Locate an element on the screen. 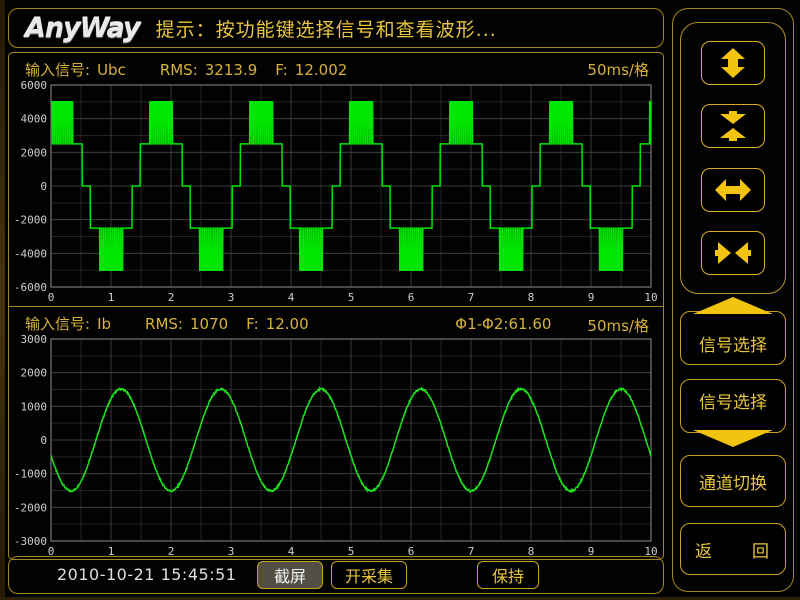  screenshot-button: 截屏 is located at coordinates (290, 575).